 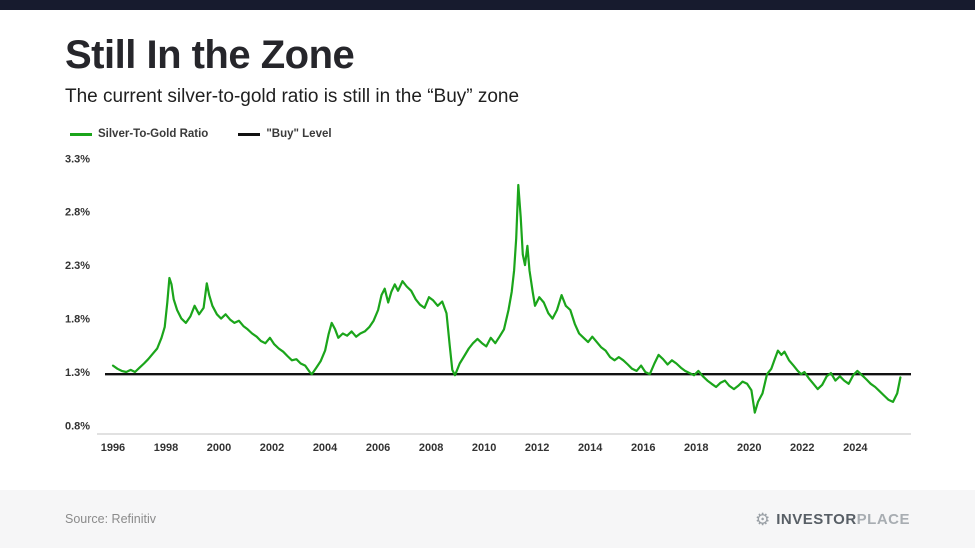 I want to click on svg-text: 3.3%, so click(x=77, y=159).